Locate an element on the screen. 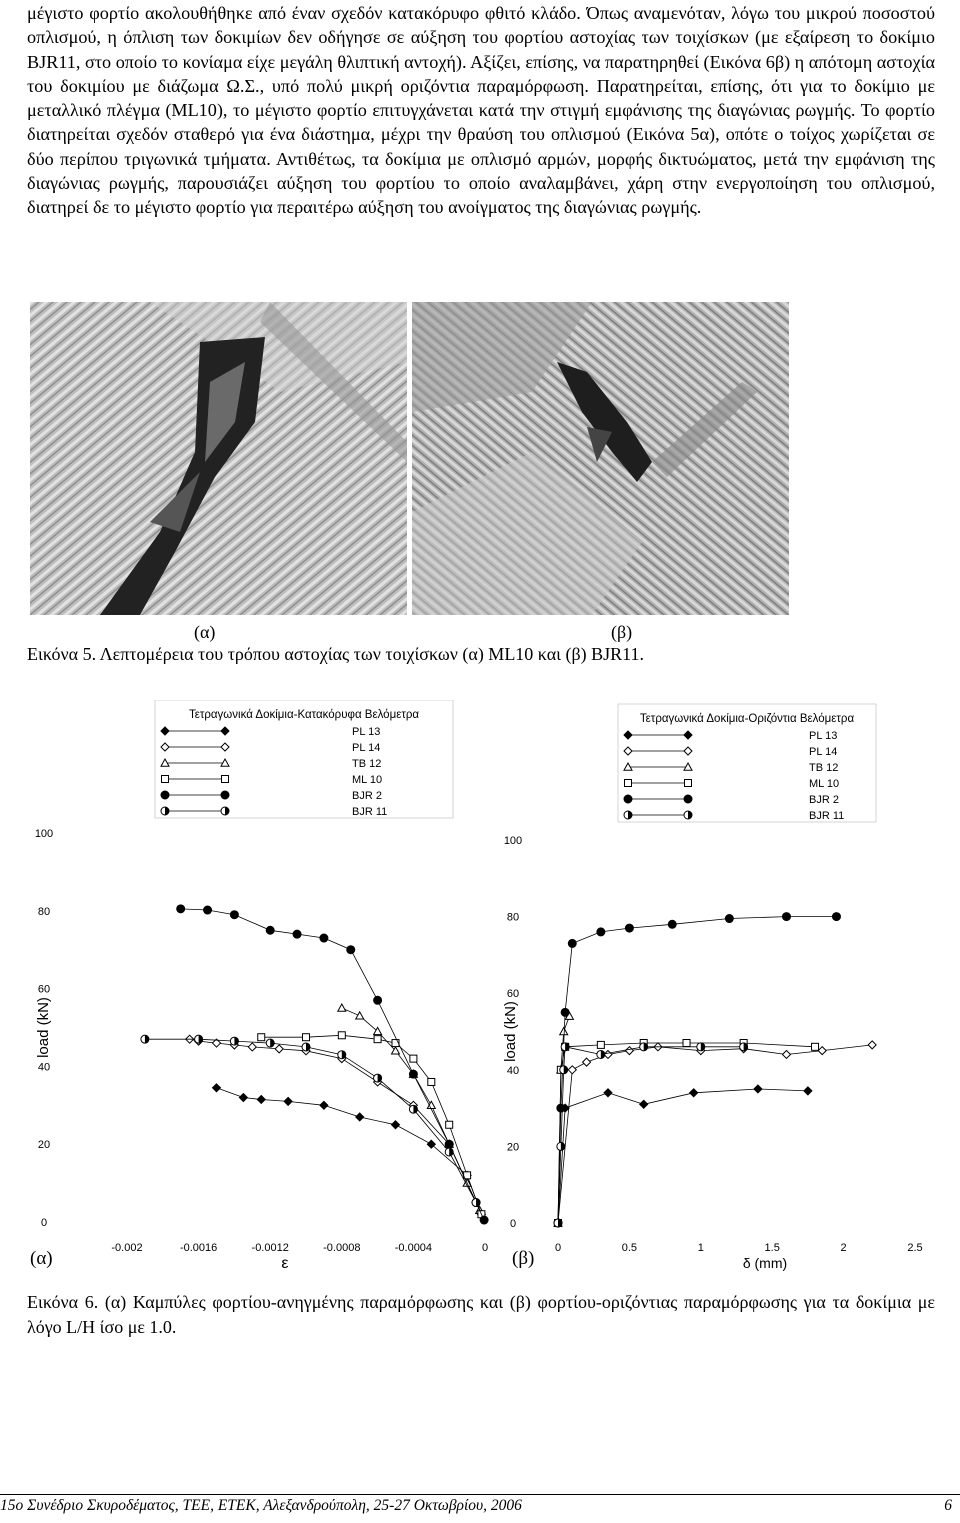 The width and height of the screenshot is (960, 1523). y-tick-label: 0 is located at coordinates (513, 1224).